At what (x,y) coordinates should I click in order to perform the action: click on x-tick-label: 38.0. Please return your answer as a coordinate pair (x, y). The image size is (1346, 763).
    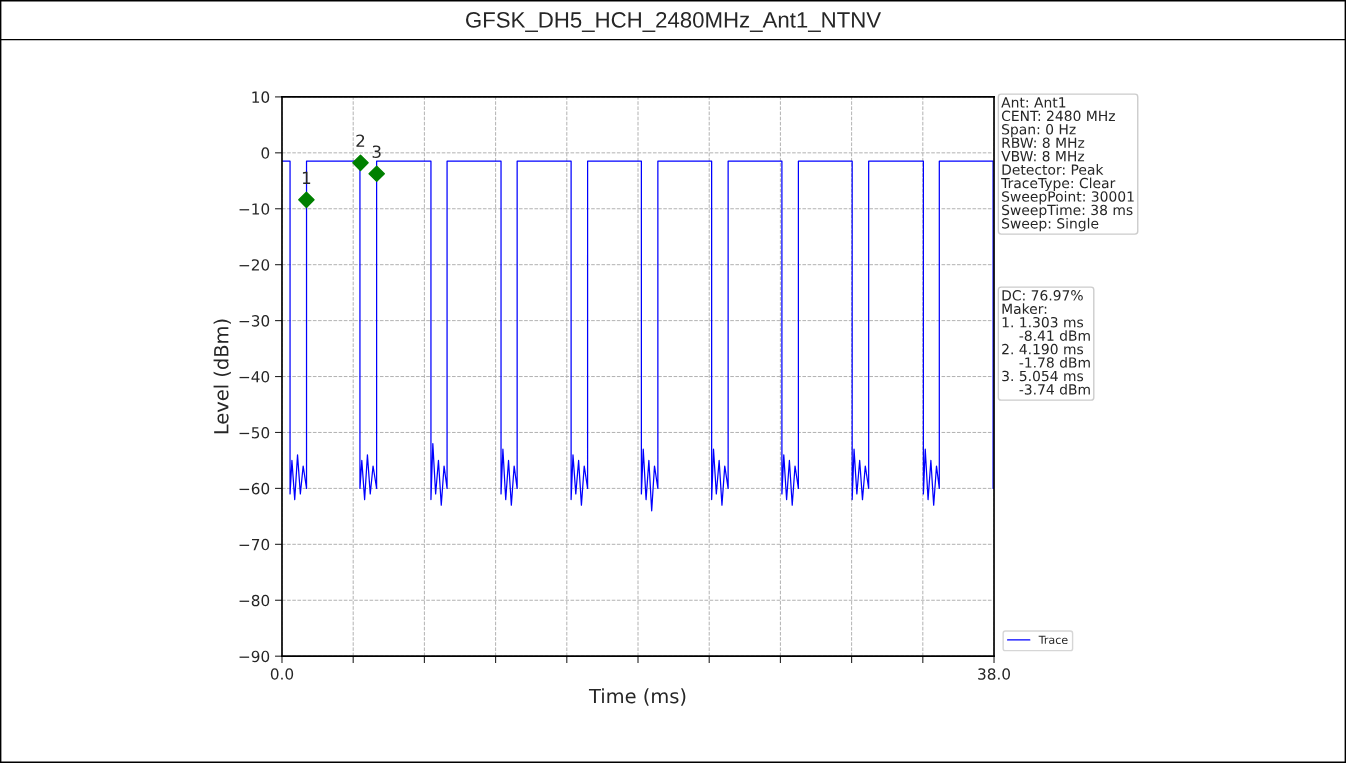
    Looking at the image, I should click on (994, 674).